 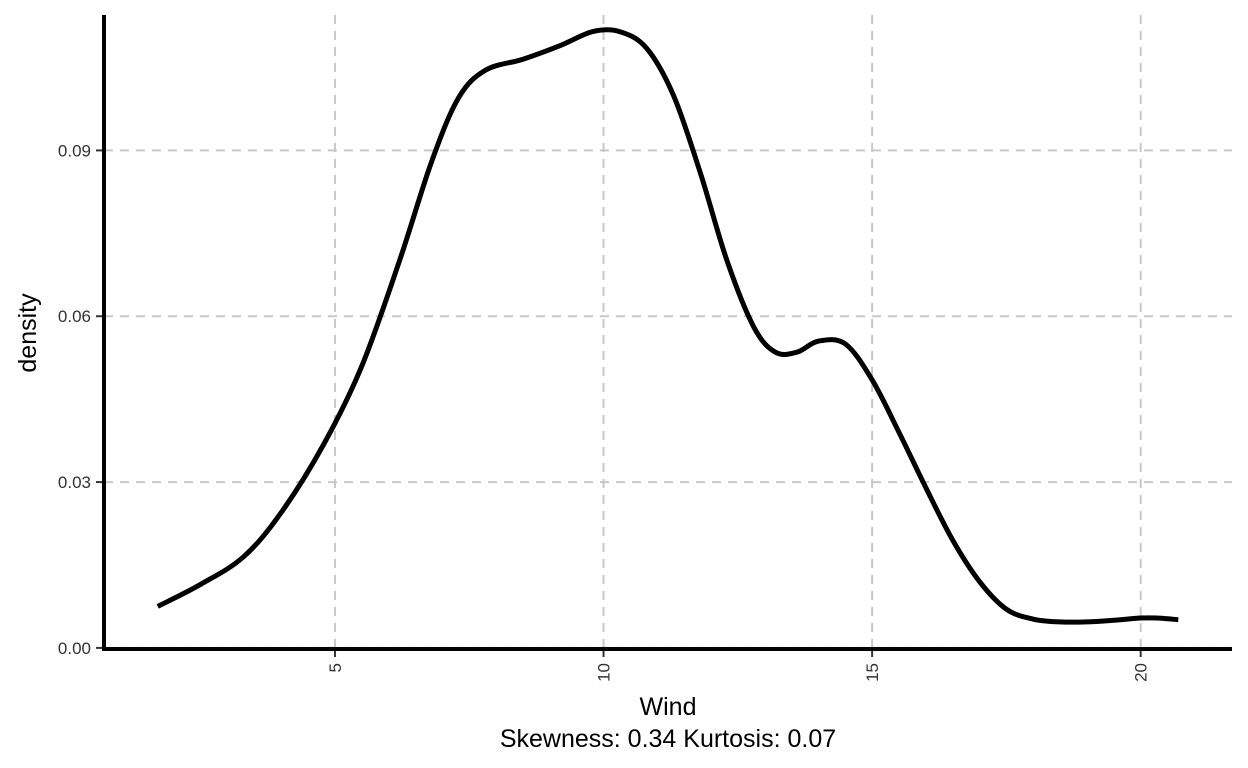 What do you see at coordinates (74, 648) in the screenshot?
I see `y-tick-label-0: 0.00` at bounding box center [74, 648].